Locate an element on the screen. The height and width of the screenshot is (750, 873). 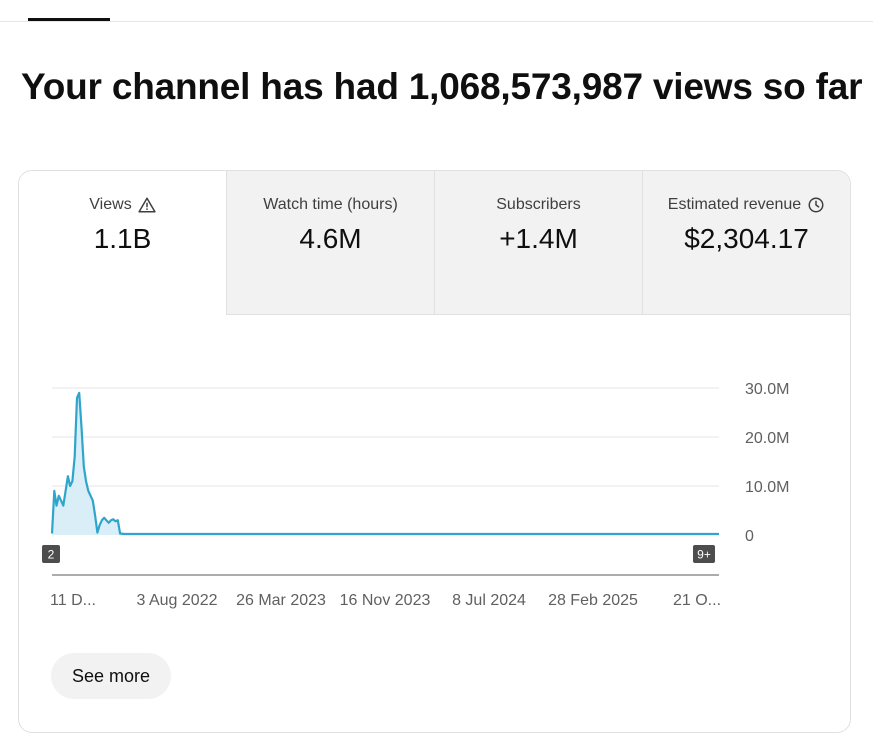
metric-tab-revenue: Estimated revenue $2,304.17 is located at coordinates (746, 243).